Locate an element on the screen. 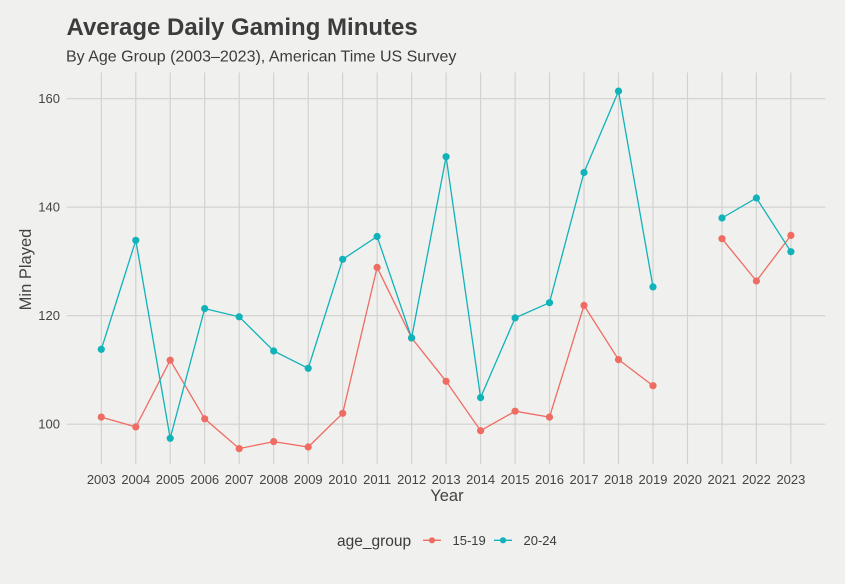 Image resolution: width=845 pixels, height=584 pixels. svg-text: 2022 is located at coordinates (756, 479).